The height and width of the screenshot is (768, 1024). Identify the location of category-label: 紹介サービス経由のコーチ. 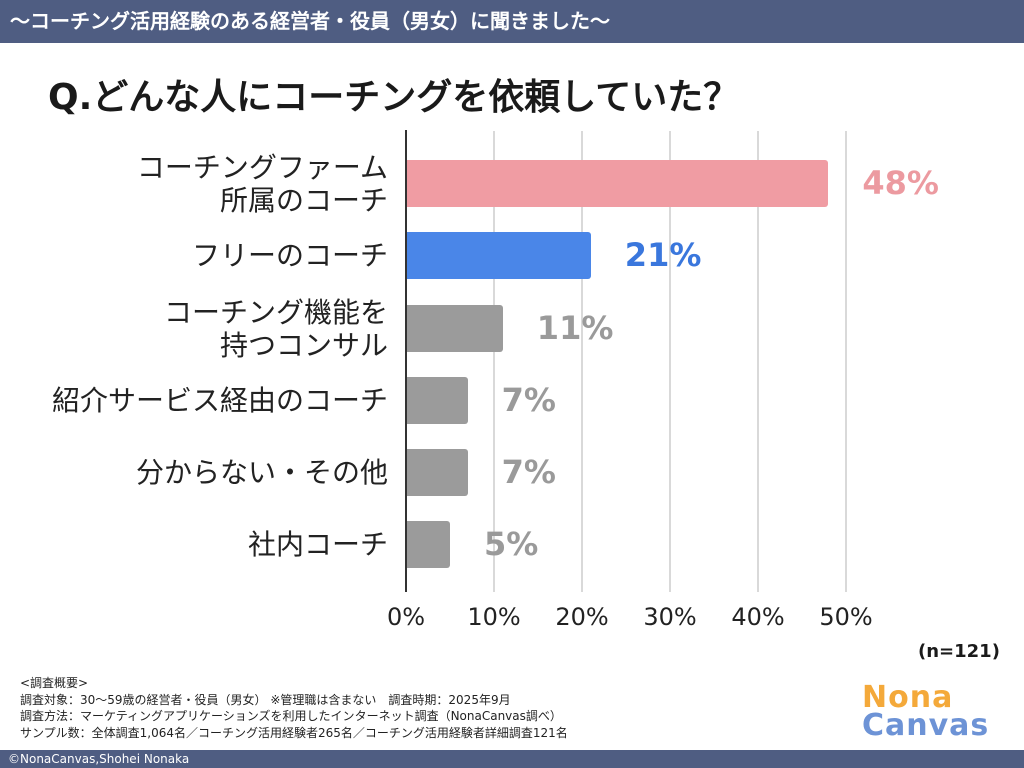
(219, 400).